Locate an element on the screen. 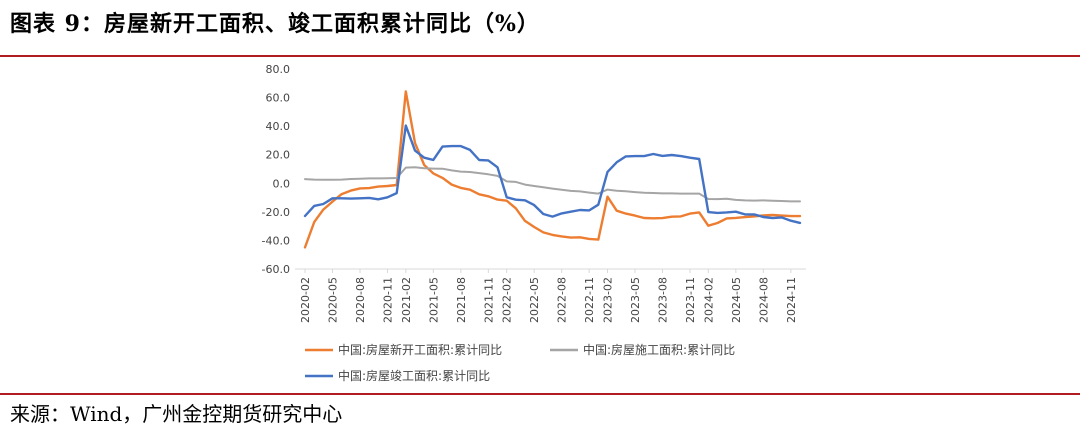 The height and width of the screenshot is (437, 1080). y-tick-label: 20.0 is located at coordinates (278, 155).